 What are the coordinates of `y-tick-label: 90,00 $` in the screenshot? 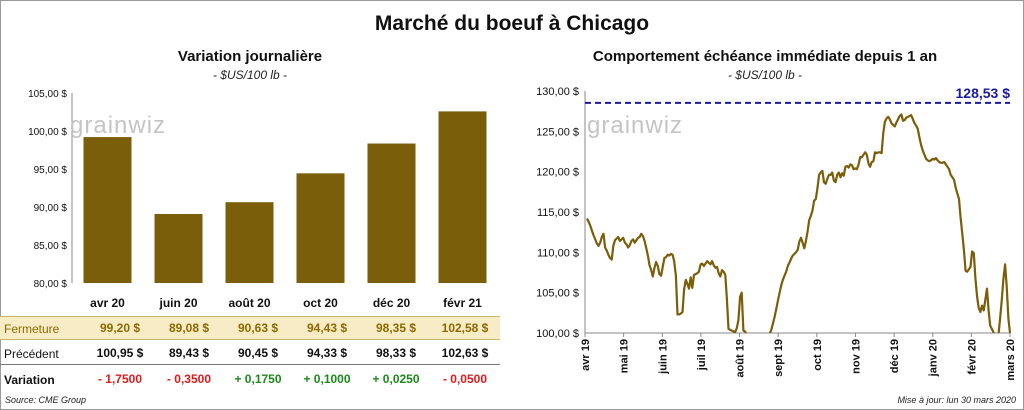 It's located at (51, 208).